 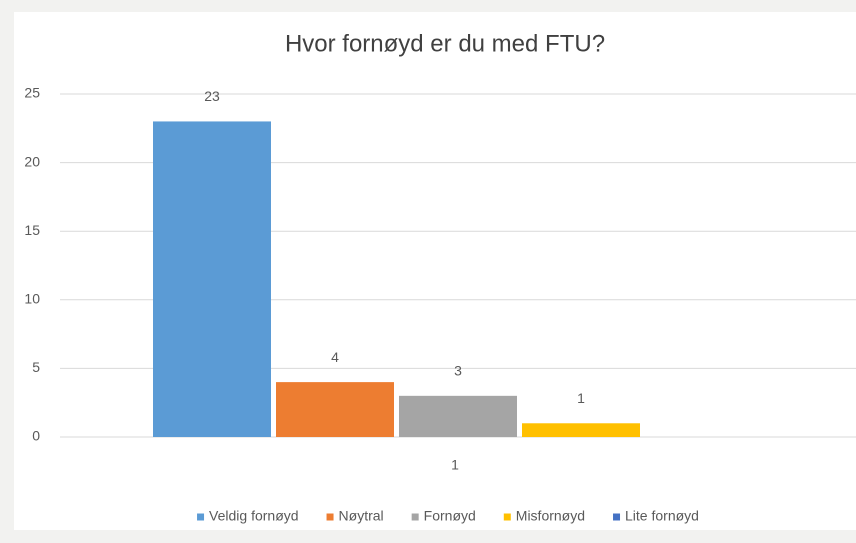 I want to click on legend-label: Veldig fornøyd, so click(x=254, y=516).